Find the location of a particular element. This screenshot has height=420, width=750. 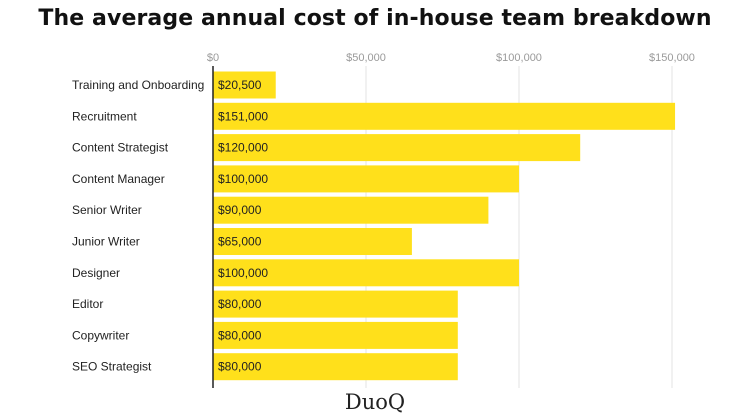

data-label: $20,500 is located at coordinates (240, 85).